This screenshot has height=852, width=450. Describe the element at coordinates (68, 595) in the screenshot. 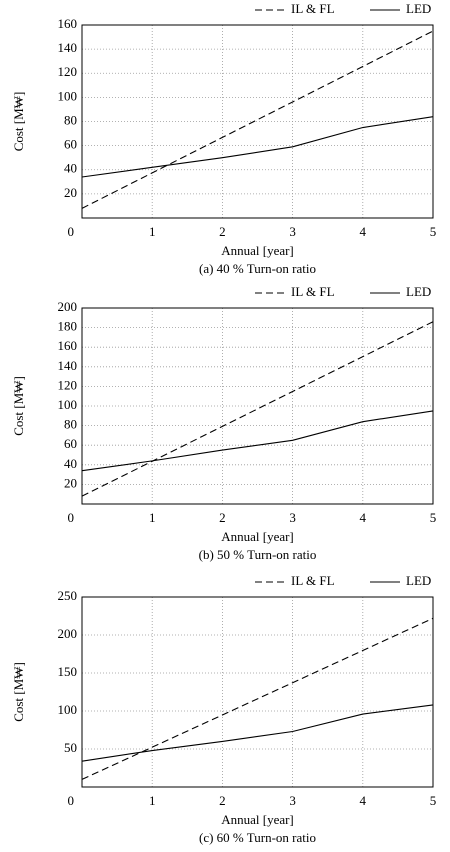

I see `y-tick-label: 250` at that location.